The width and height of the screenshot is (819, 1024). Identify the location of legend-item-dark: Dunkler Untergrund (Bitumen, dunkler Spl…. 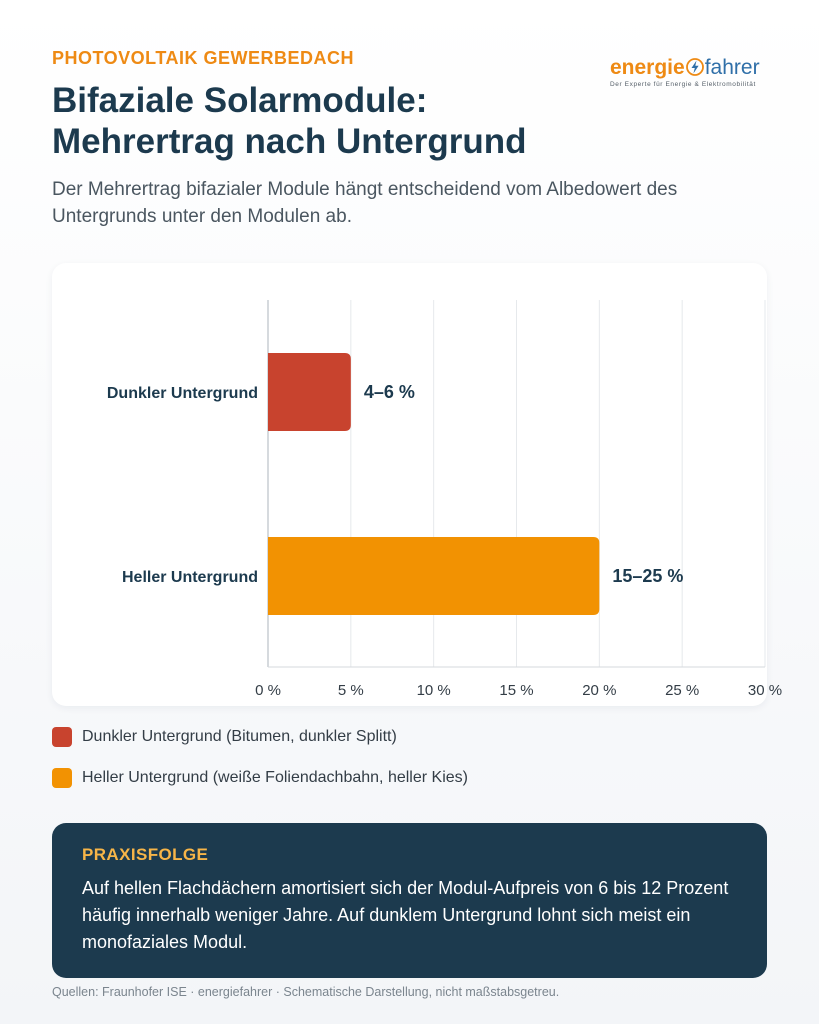
(260, 737).